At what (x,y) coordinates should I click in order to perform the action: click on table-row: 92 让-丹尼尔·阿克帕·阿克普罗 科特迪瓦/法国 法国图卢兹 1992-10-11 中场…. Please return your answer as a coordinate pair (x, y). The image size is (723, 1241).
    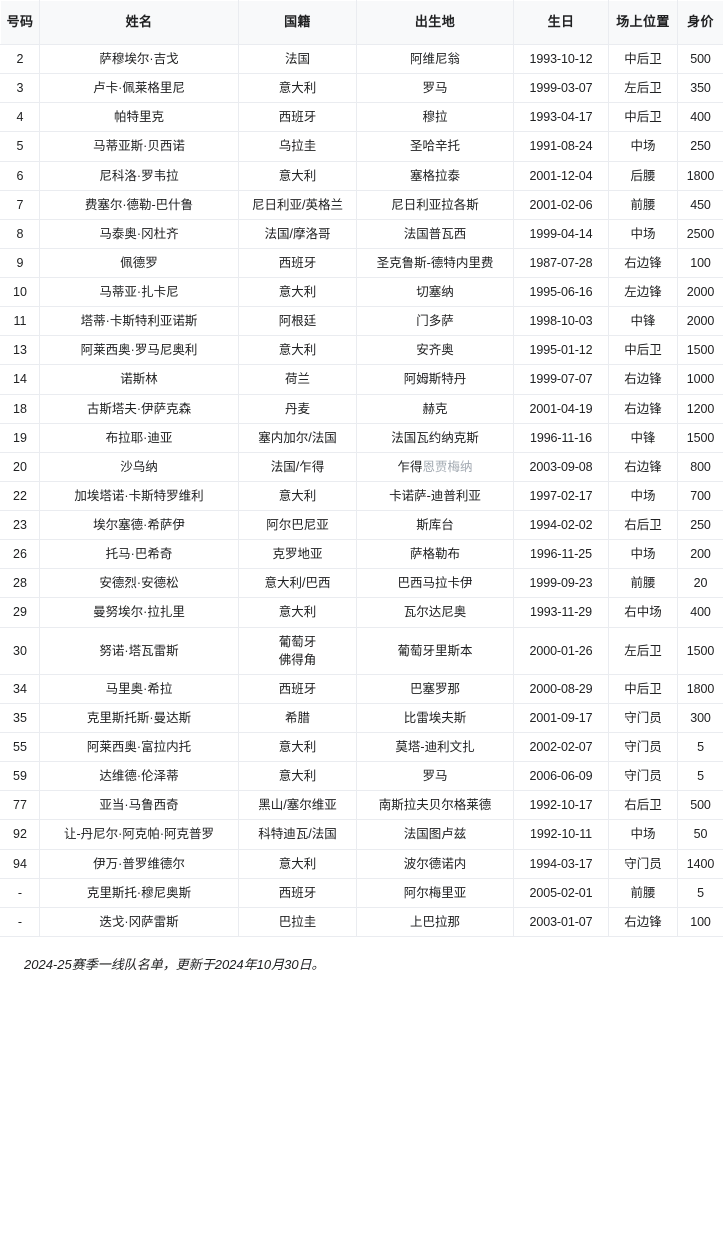
    Looking at the image, I should click on (361, 834).